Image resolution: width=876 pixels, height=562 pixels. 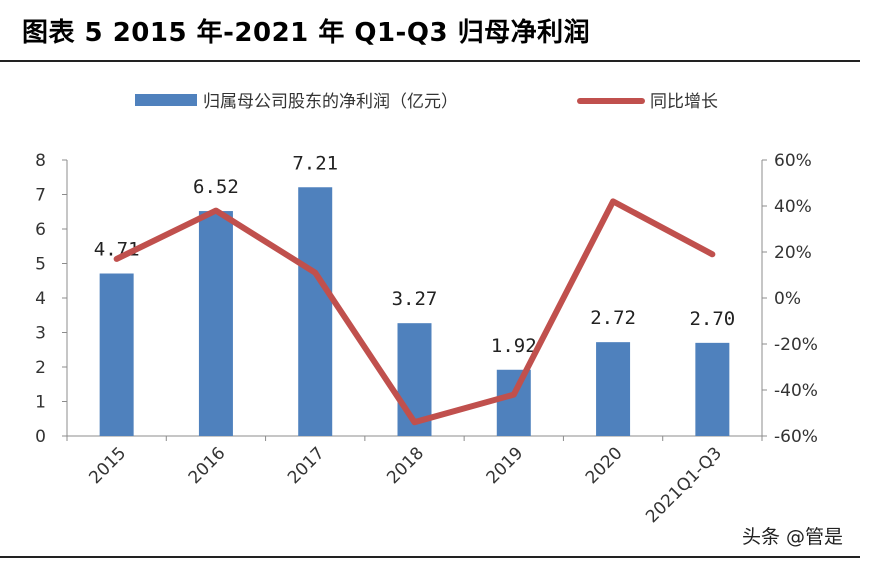 What do you see at coordinates (116, 354) in the screenshot?
I see `bar-2015` at bounding box center [116, 354].